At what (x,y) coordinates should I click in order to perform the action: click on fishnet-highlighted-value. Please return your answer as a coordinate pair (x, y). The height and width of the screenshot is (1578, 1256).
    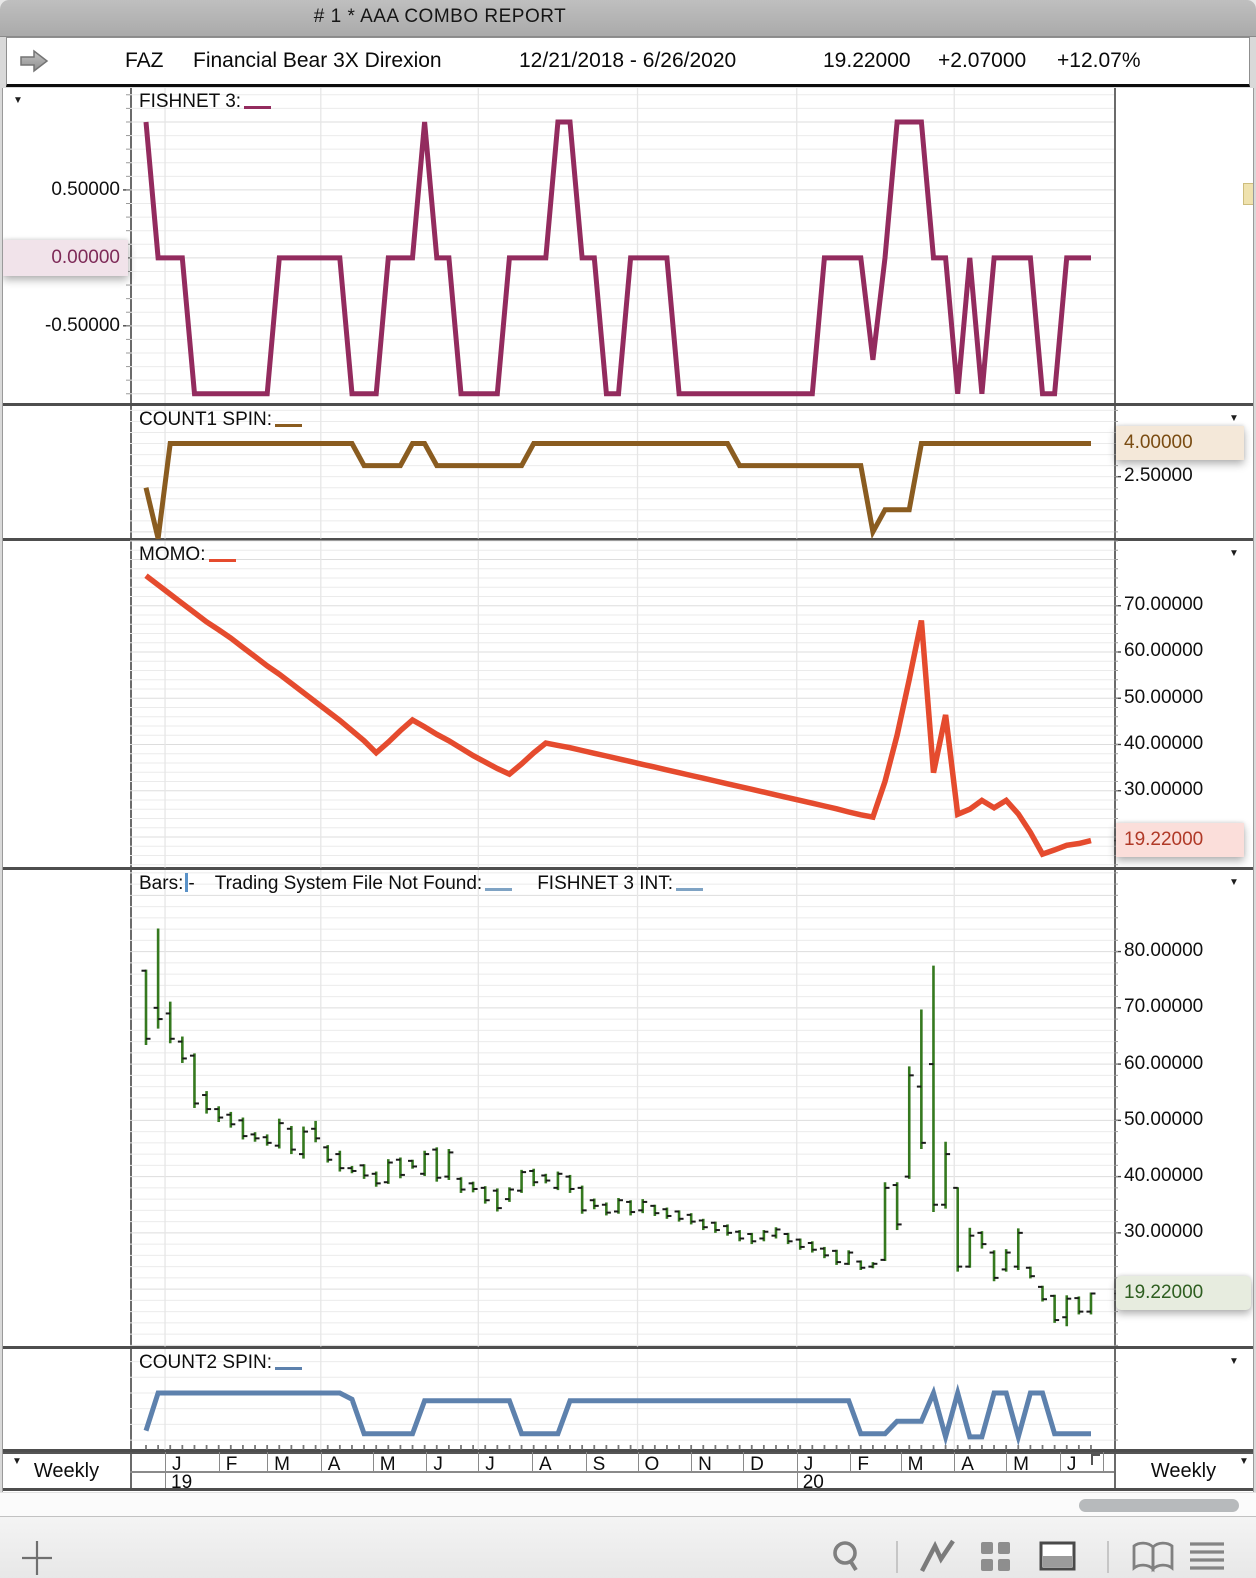
    Looking at the image, I should click on (65, 257).